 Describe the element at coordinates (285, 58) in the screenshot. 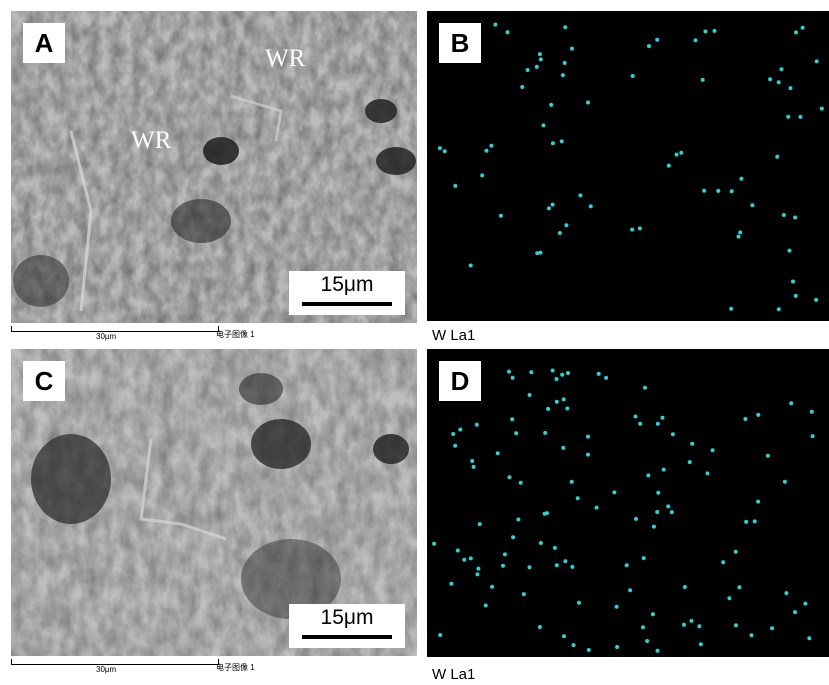

I see `wr-annotation-upper: WR` at that location.